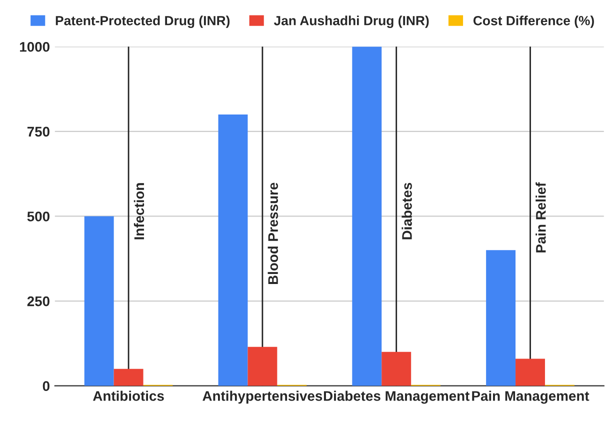  What do you see at coordinates (531, 397) in the screenshot?
I see `x-tick-label: Pain Management` at bounding box center [531, 397].